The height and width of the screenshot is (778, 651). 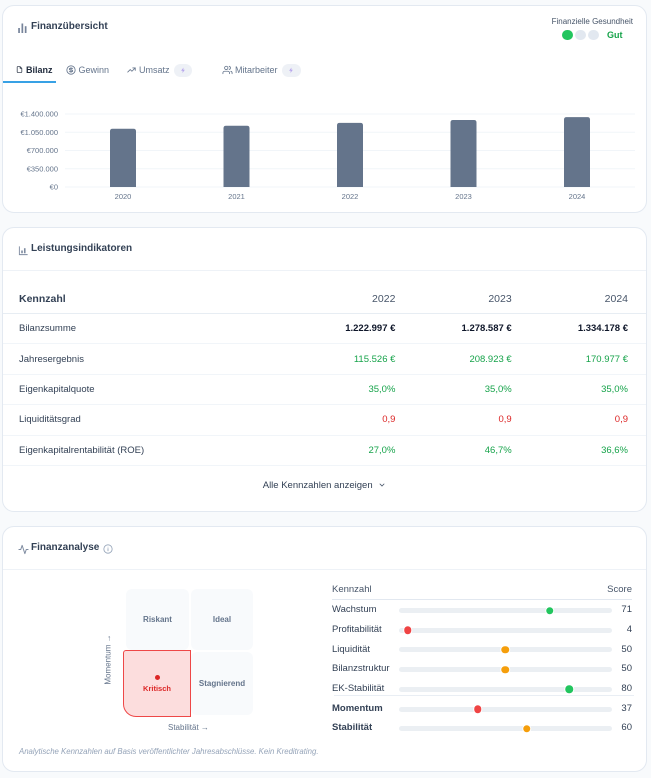 I want to click on svg-text: 2022, so click(x=350, y=196).